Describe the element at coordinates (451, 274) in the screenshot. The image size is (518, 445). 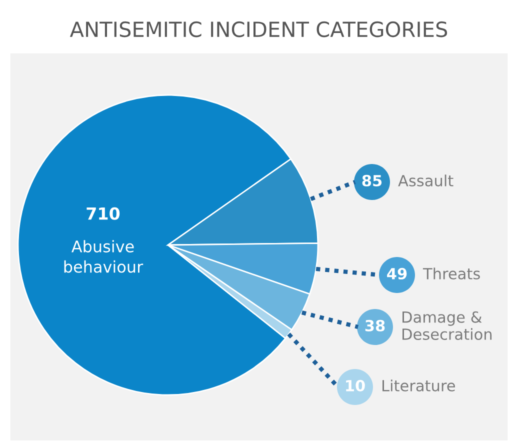
I see `legend-label: Threats` at that location.